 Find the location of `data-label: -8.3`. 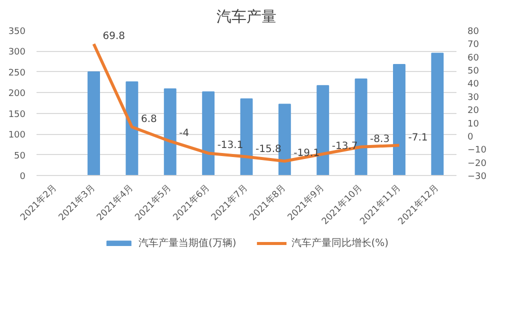

data-label: -8.3 is located at coordinates (380, 139).